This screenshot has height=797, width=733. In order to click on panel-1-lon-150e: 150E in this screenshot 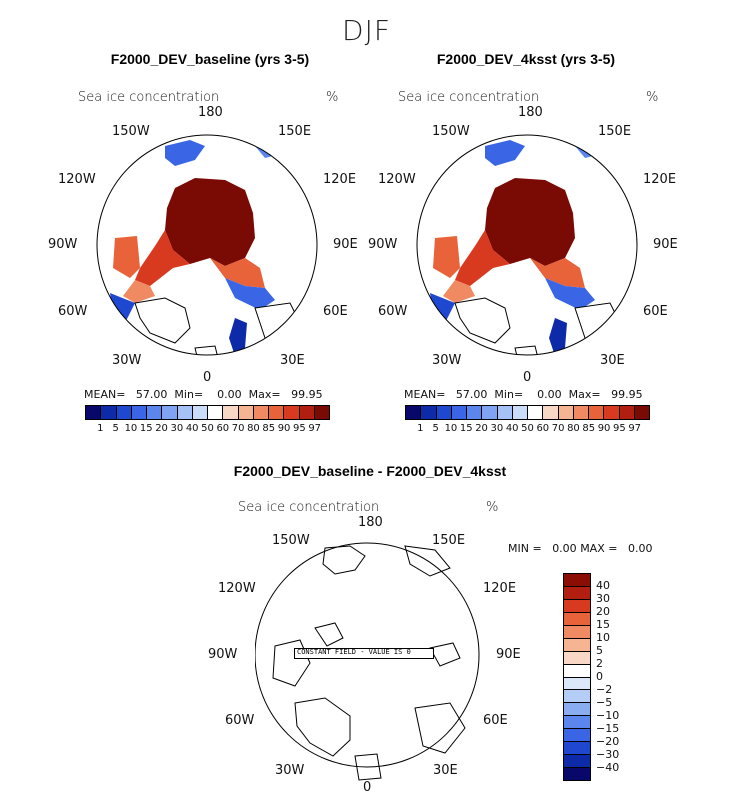, I will do `click(295, 131)`.